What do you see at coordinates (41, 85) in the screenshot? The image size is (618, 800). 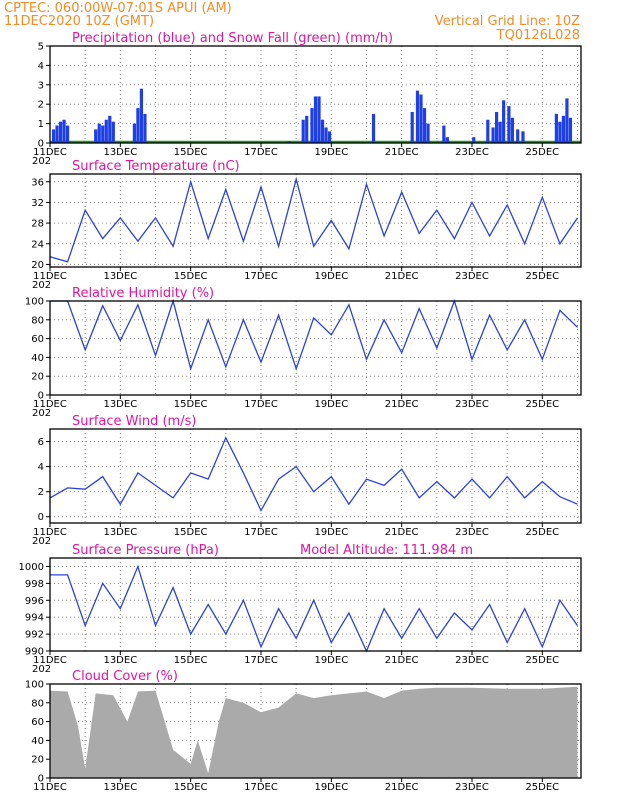 I see `y-tick-label: 3` at bounding box center [41, 85].